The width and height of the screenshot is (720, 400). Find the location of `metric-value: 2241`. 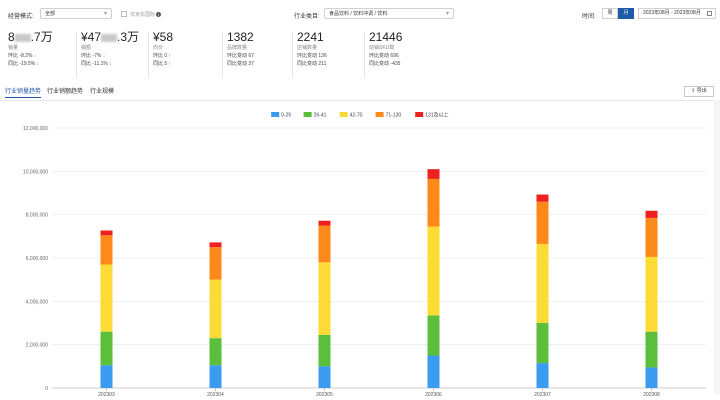

metric-value: 2241 is located at coordinates (310, 37).